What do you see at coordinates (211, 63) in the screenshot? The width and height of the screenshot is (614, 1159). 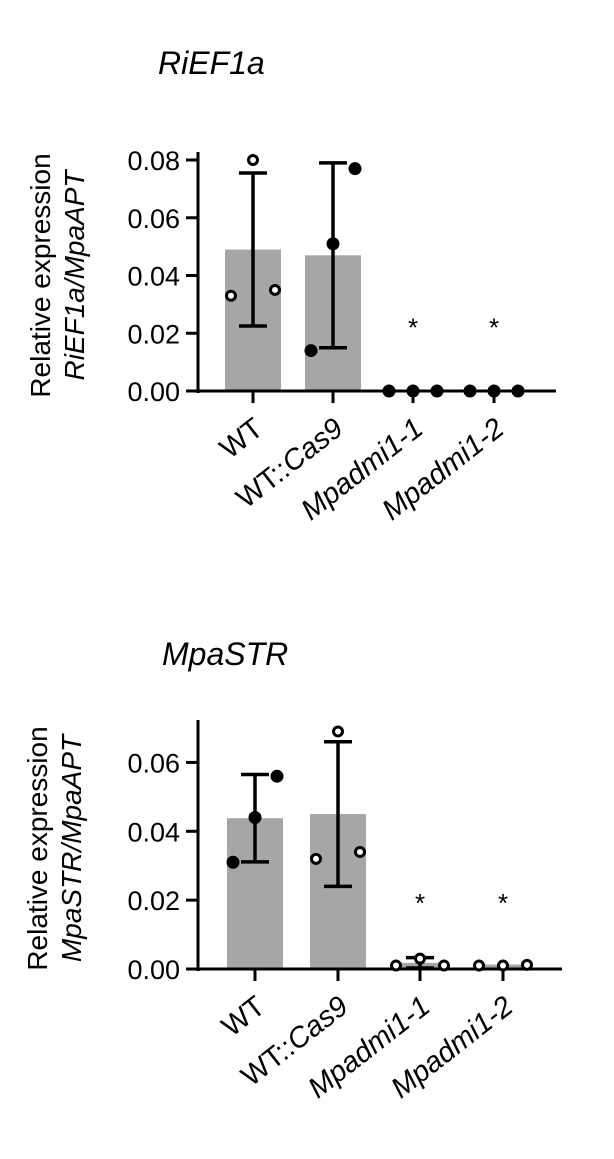 I see `chart-title: RiEF1a` at bounding box center [211, 63].